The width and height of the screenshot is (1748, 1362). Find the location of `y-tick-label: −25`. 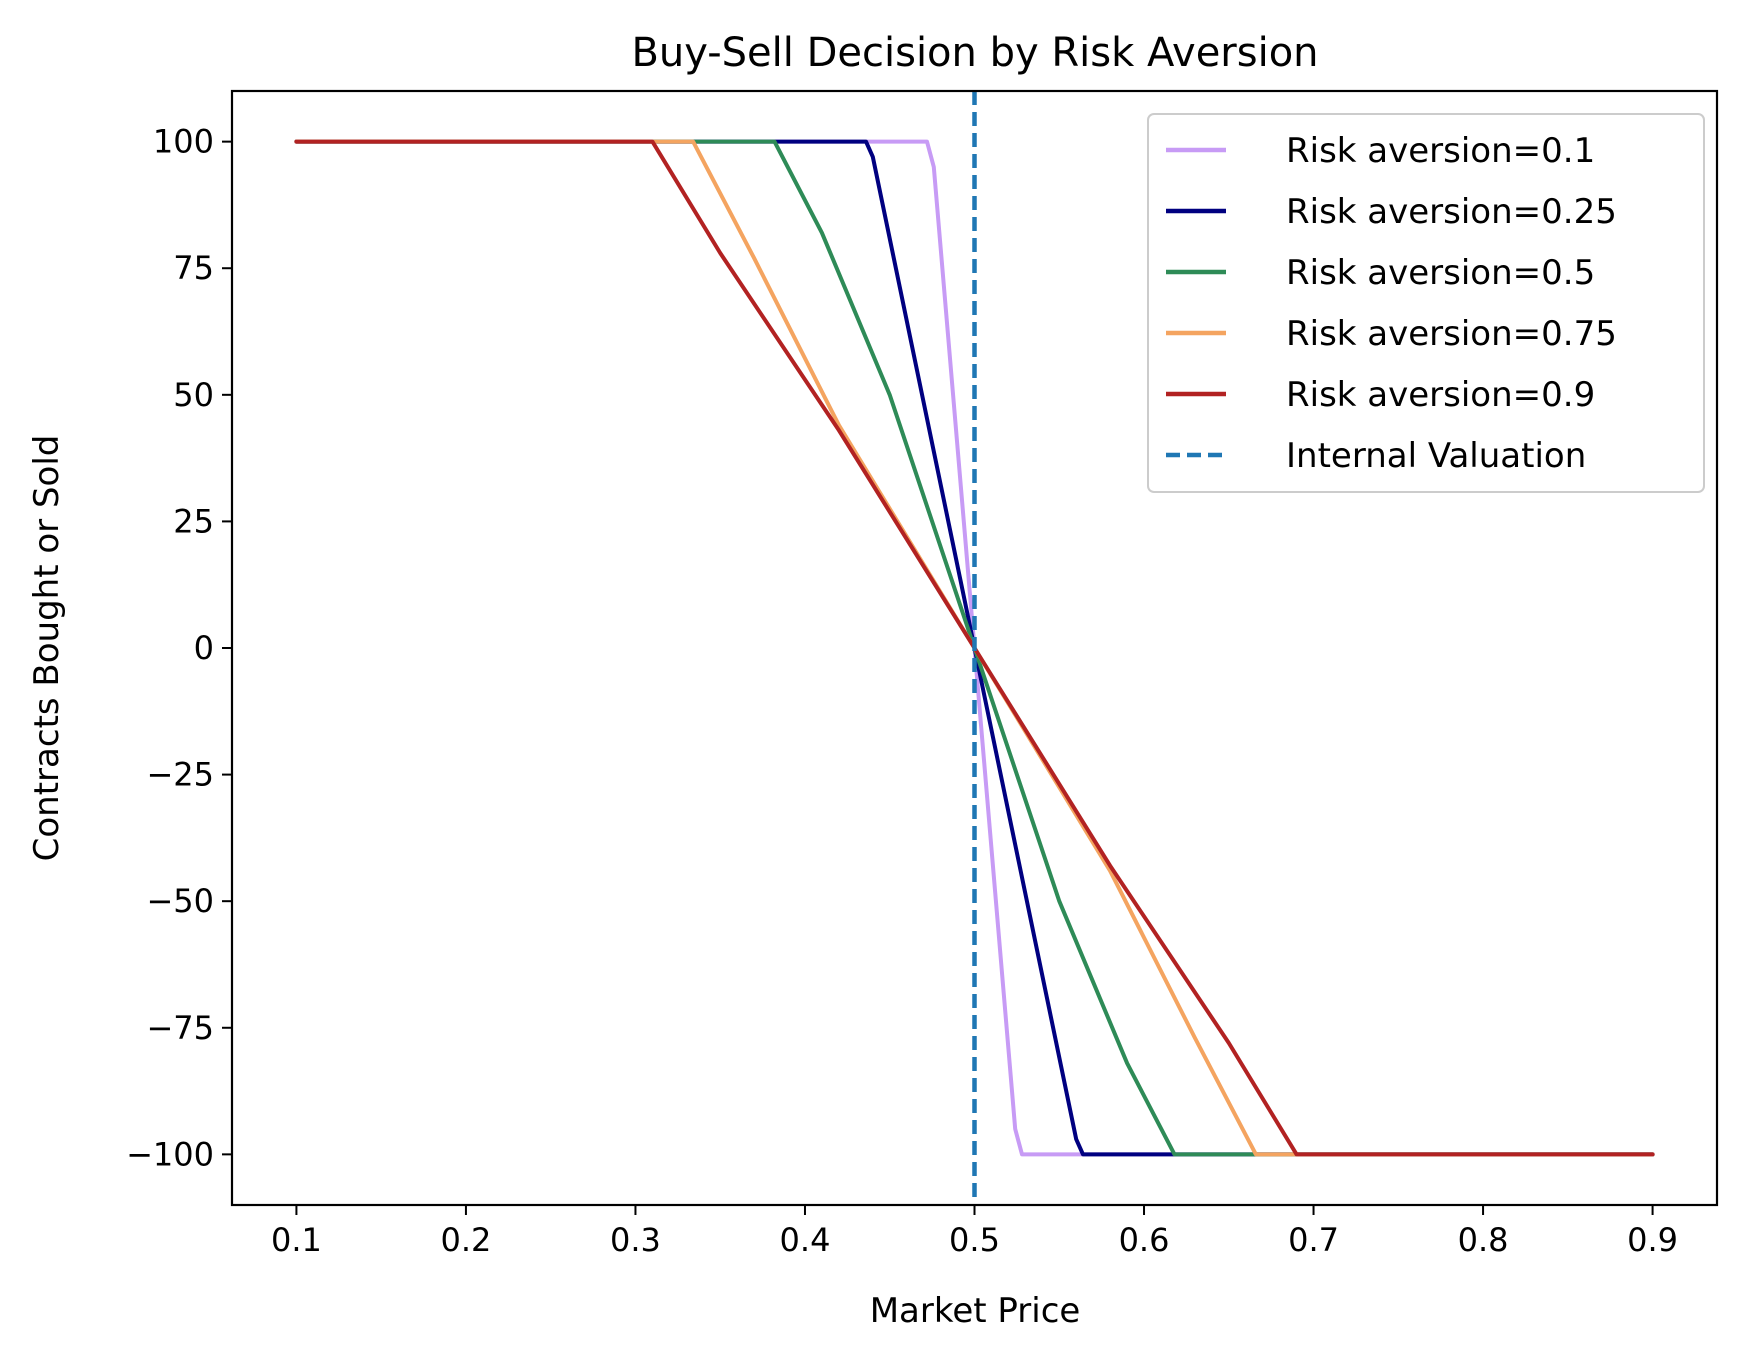

y-tick-label: −25 is located at coordinates (180, 775).